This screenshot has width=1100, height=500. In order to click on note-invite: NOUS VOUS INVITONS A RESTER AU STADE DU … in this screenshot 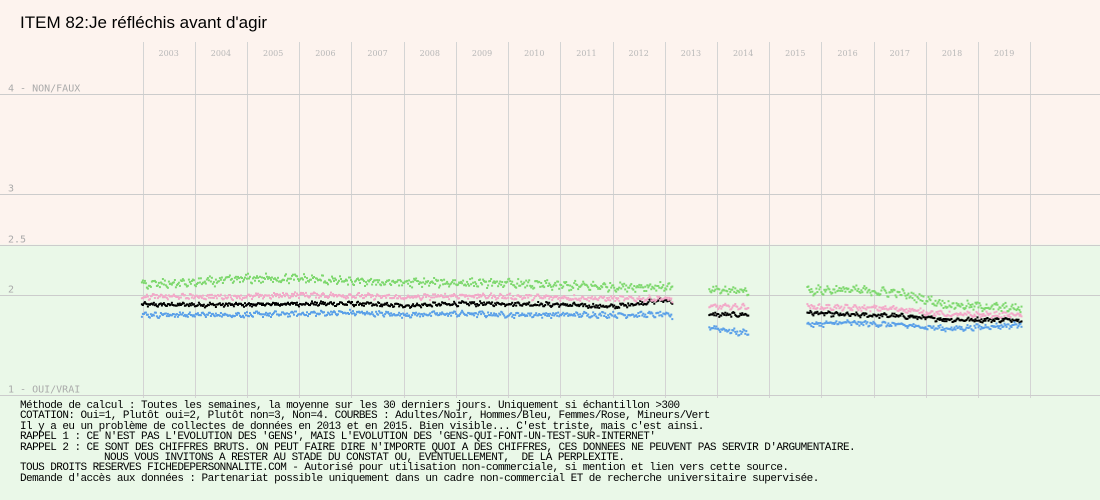, I will do `click(364, 458)`.